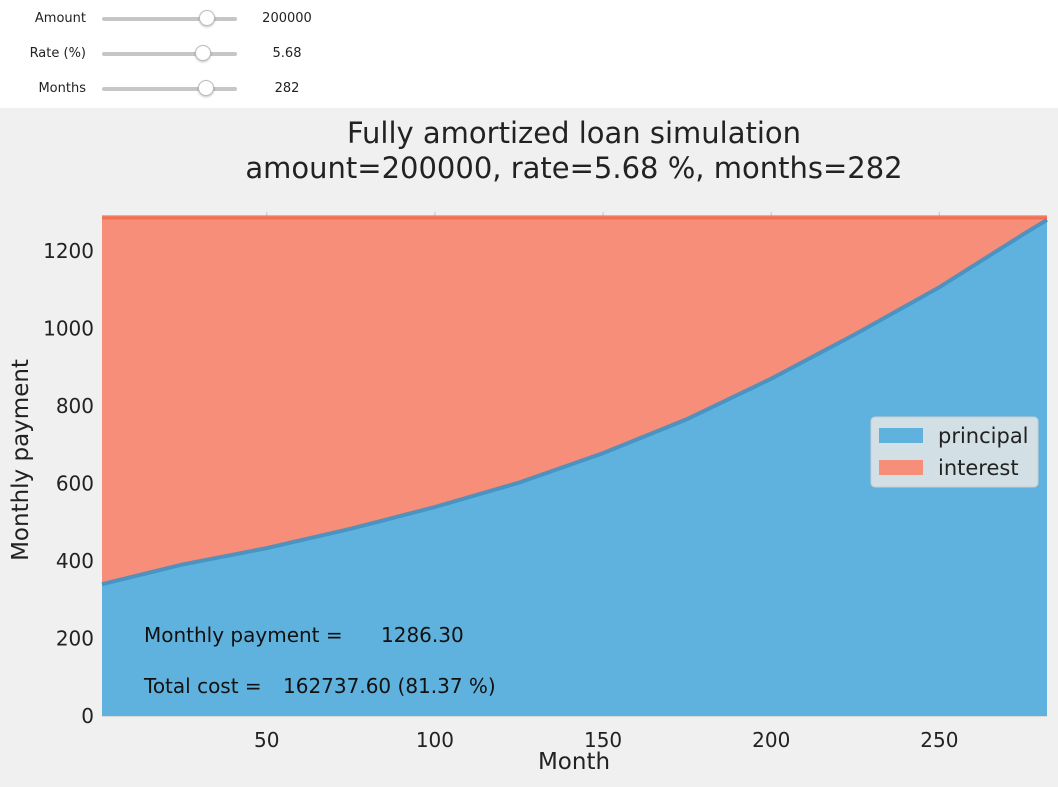 This screenshot has height=787, width=1058. I want to click on total-cost-annotation: Total cost = 162737.60 (81.37 %), so click(319, 686).